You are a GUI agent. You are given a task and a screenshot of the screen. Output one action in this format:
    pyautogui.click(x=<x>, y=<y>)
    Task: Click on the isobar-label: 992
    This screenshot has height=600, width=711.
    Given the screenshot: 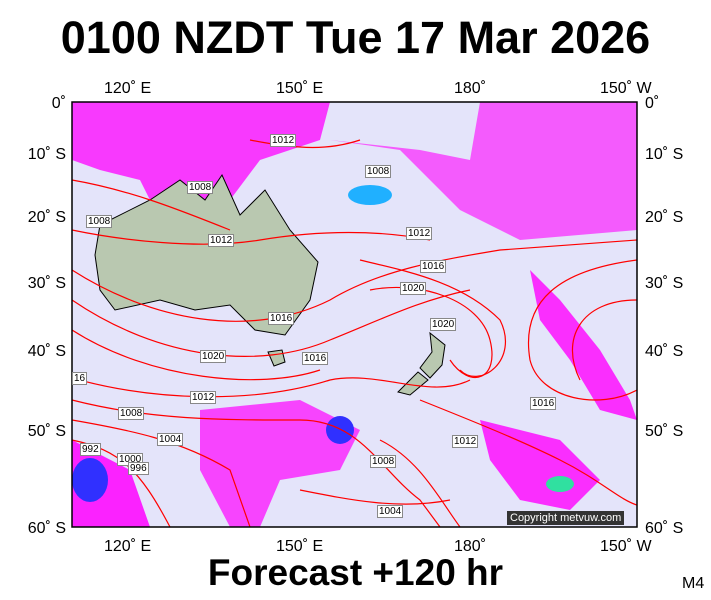 What is the action you would take?
    pyautogui.click(x=90, y=449)
    